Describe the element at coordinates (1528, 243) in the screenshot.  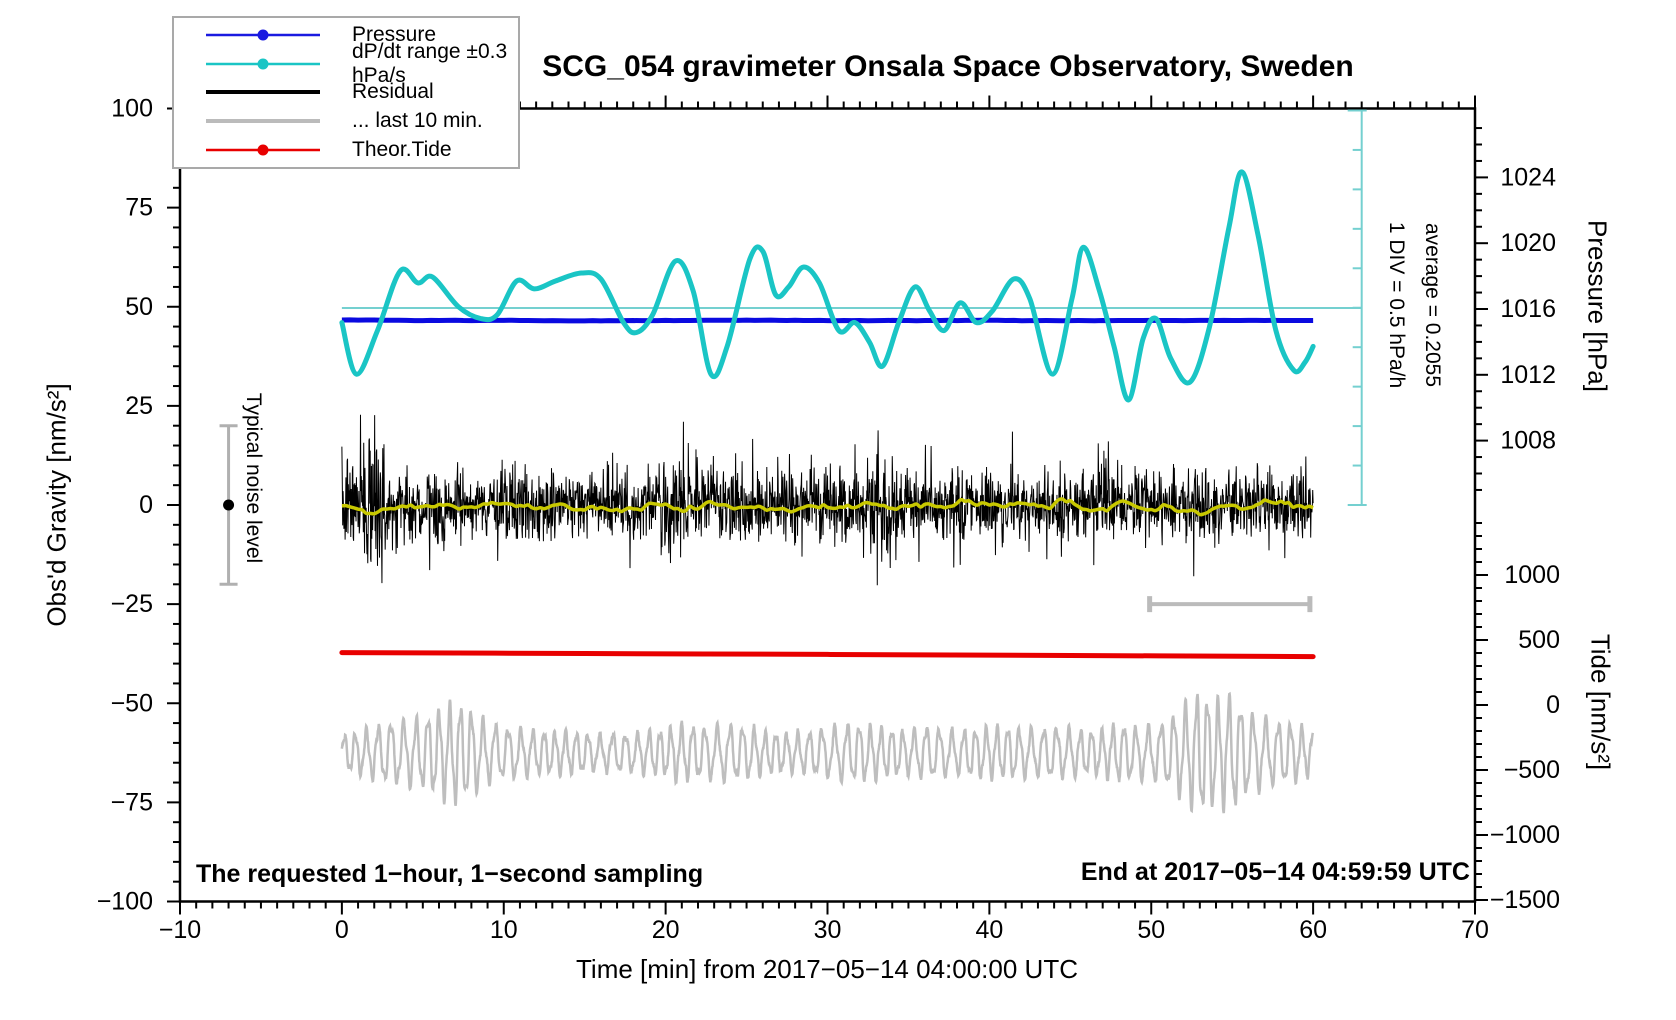
I see `pressure-tick-label: 1020` at that location.